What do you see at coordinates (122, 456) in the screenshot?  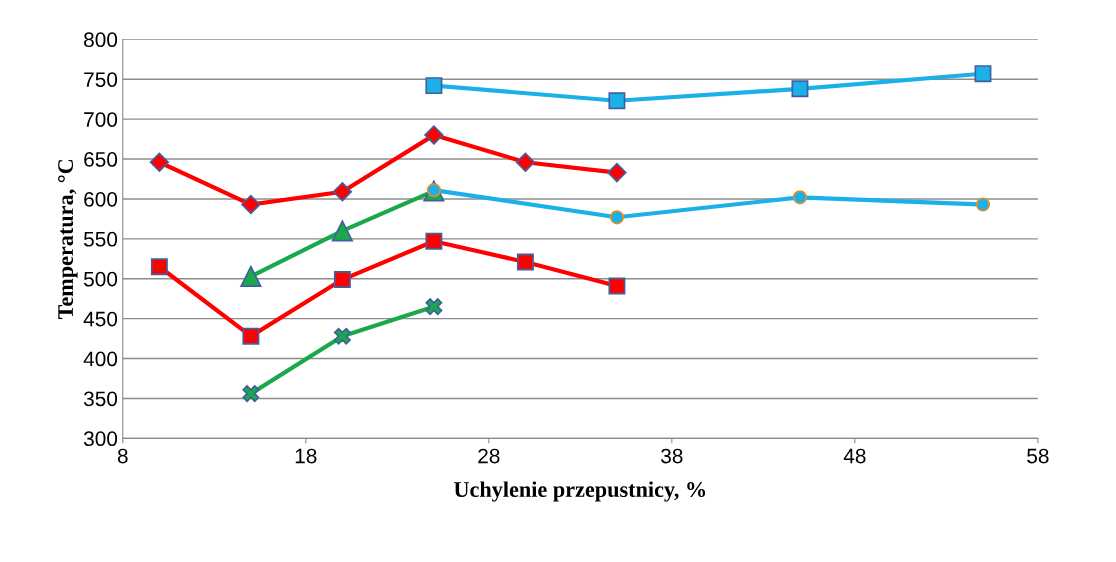 I see `x-tick-label: 8` at bounding box center [122, 456].